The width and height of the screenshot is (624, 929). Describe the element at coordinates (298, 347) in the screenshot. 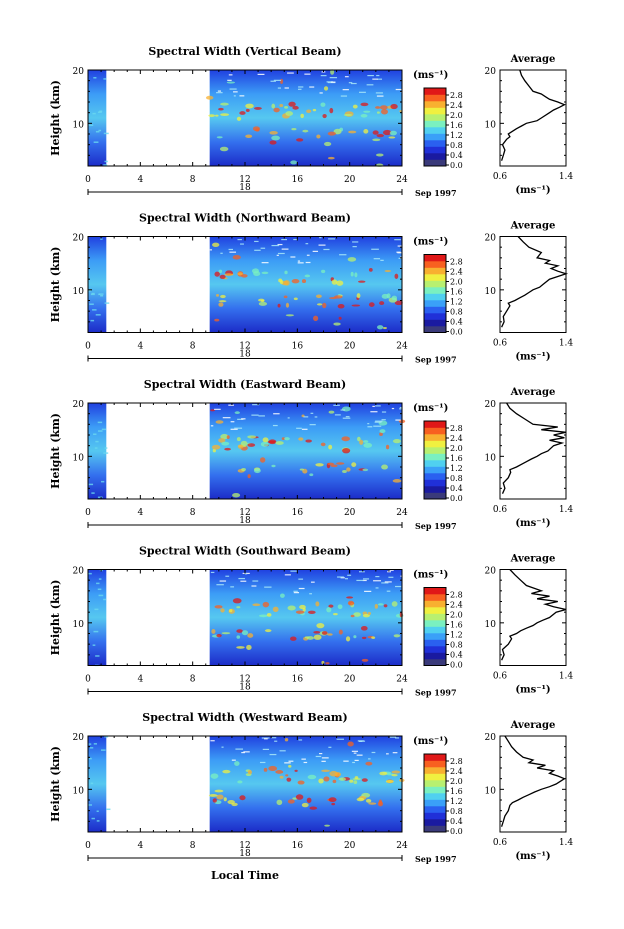

I see `x-tick-label: 16` at that location.